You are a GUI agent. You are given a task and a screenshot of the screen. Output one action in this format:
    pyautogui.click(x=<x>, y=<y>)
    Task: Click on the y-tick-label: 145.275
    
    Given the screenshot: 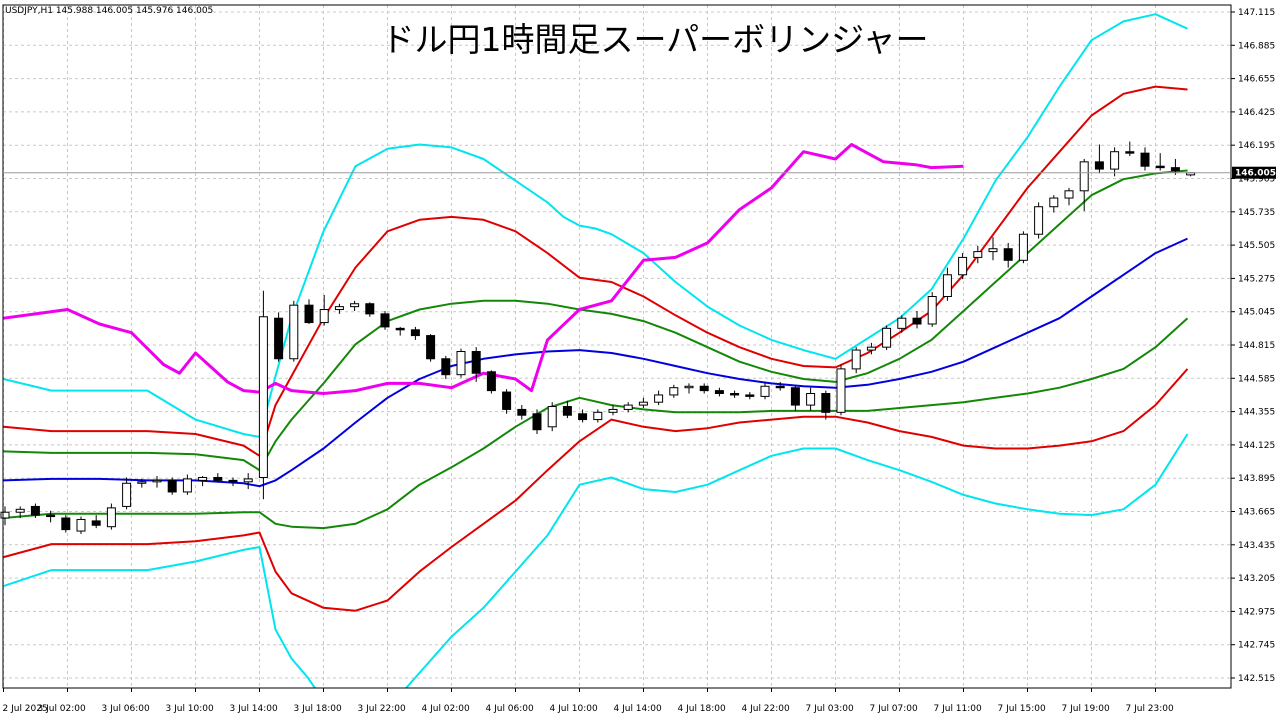 What is the action you would take?
    pyautogui.click(x=1256, y=279)
    